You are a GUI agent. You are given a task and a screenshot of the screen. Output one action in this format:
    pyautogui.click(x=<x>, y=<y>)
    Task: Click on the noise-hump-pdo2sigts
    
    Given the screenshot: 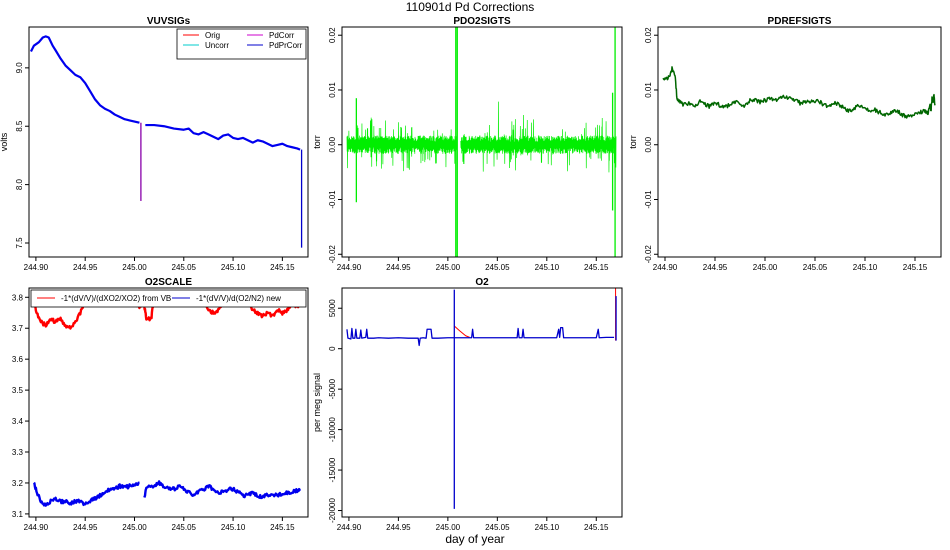 What is the action you would take?
    pyautogui.click(x=466, y=143)
    